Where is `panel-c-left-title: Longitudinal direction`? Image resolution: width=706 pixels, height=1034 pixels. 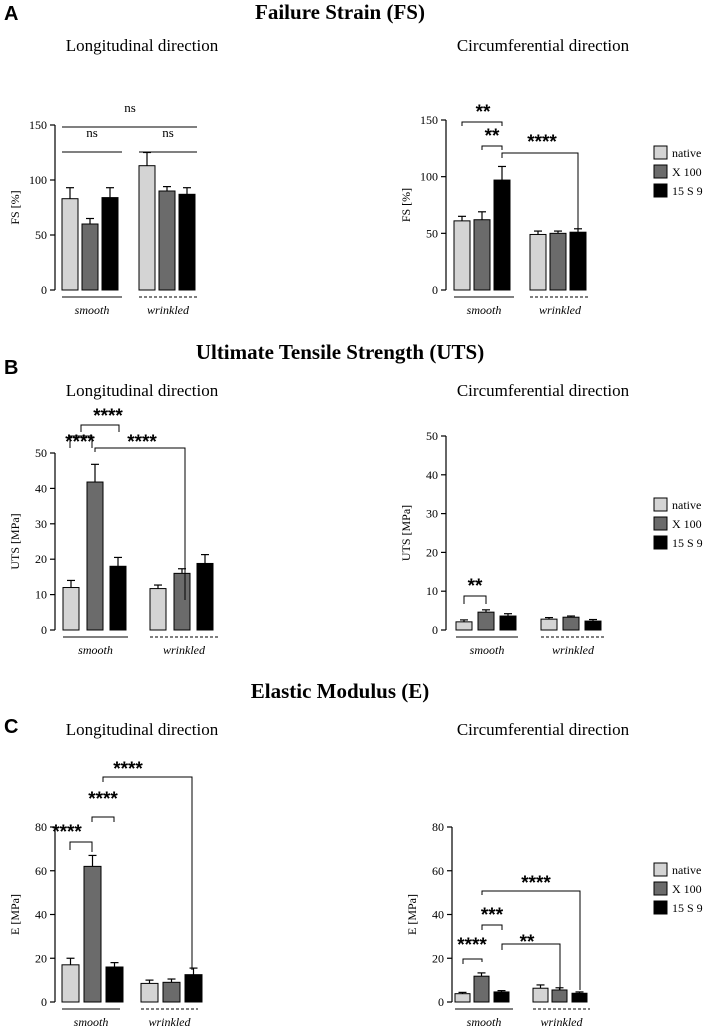 panel-c-left-title: Longitudinal direction is located at coordinates (142, 729).